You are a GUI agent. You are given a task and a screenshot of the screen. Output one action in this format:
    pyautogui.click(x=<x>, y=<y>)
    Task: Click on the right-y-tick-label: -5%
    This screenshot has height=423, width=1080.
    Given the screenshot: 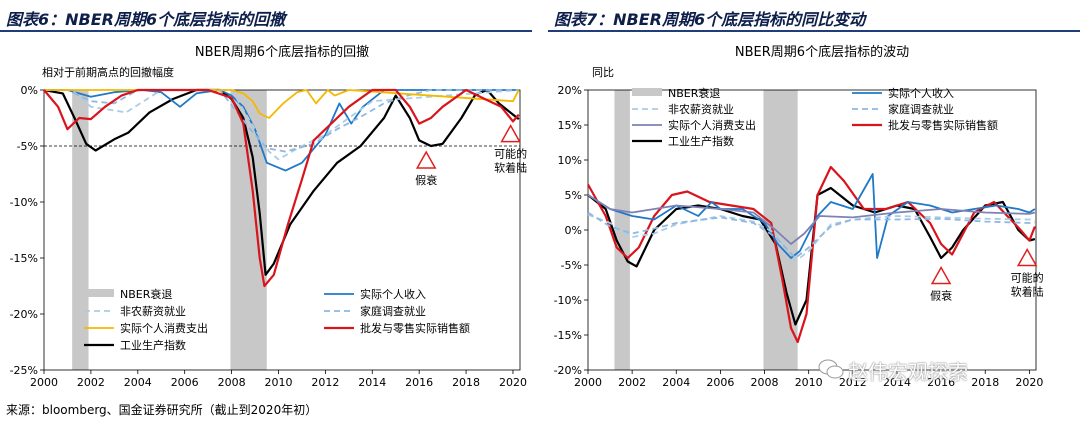 What is the action you would take?
    pyautogui.click(x=571, y=265)
    